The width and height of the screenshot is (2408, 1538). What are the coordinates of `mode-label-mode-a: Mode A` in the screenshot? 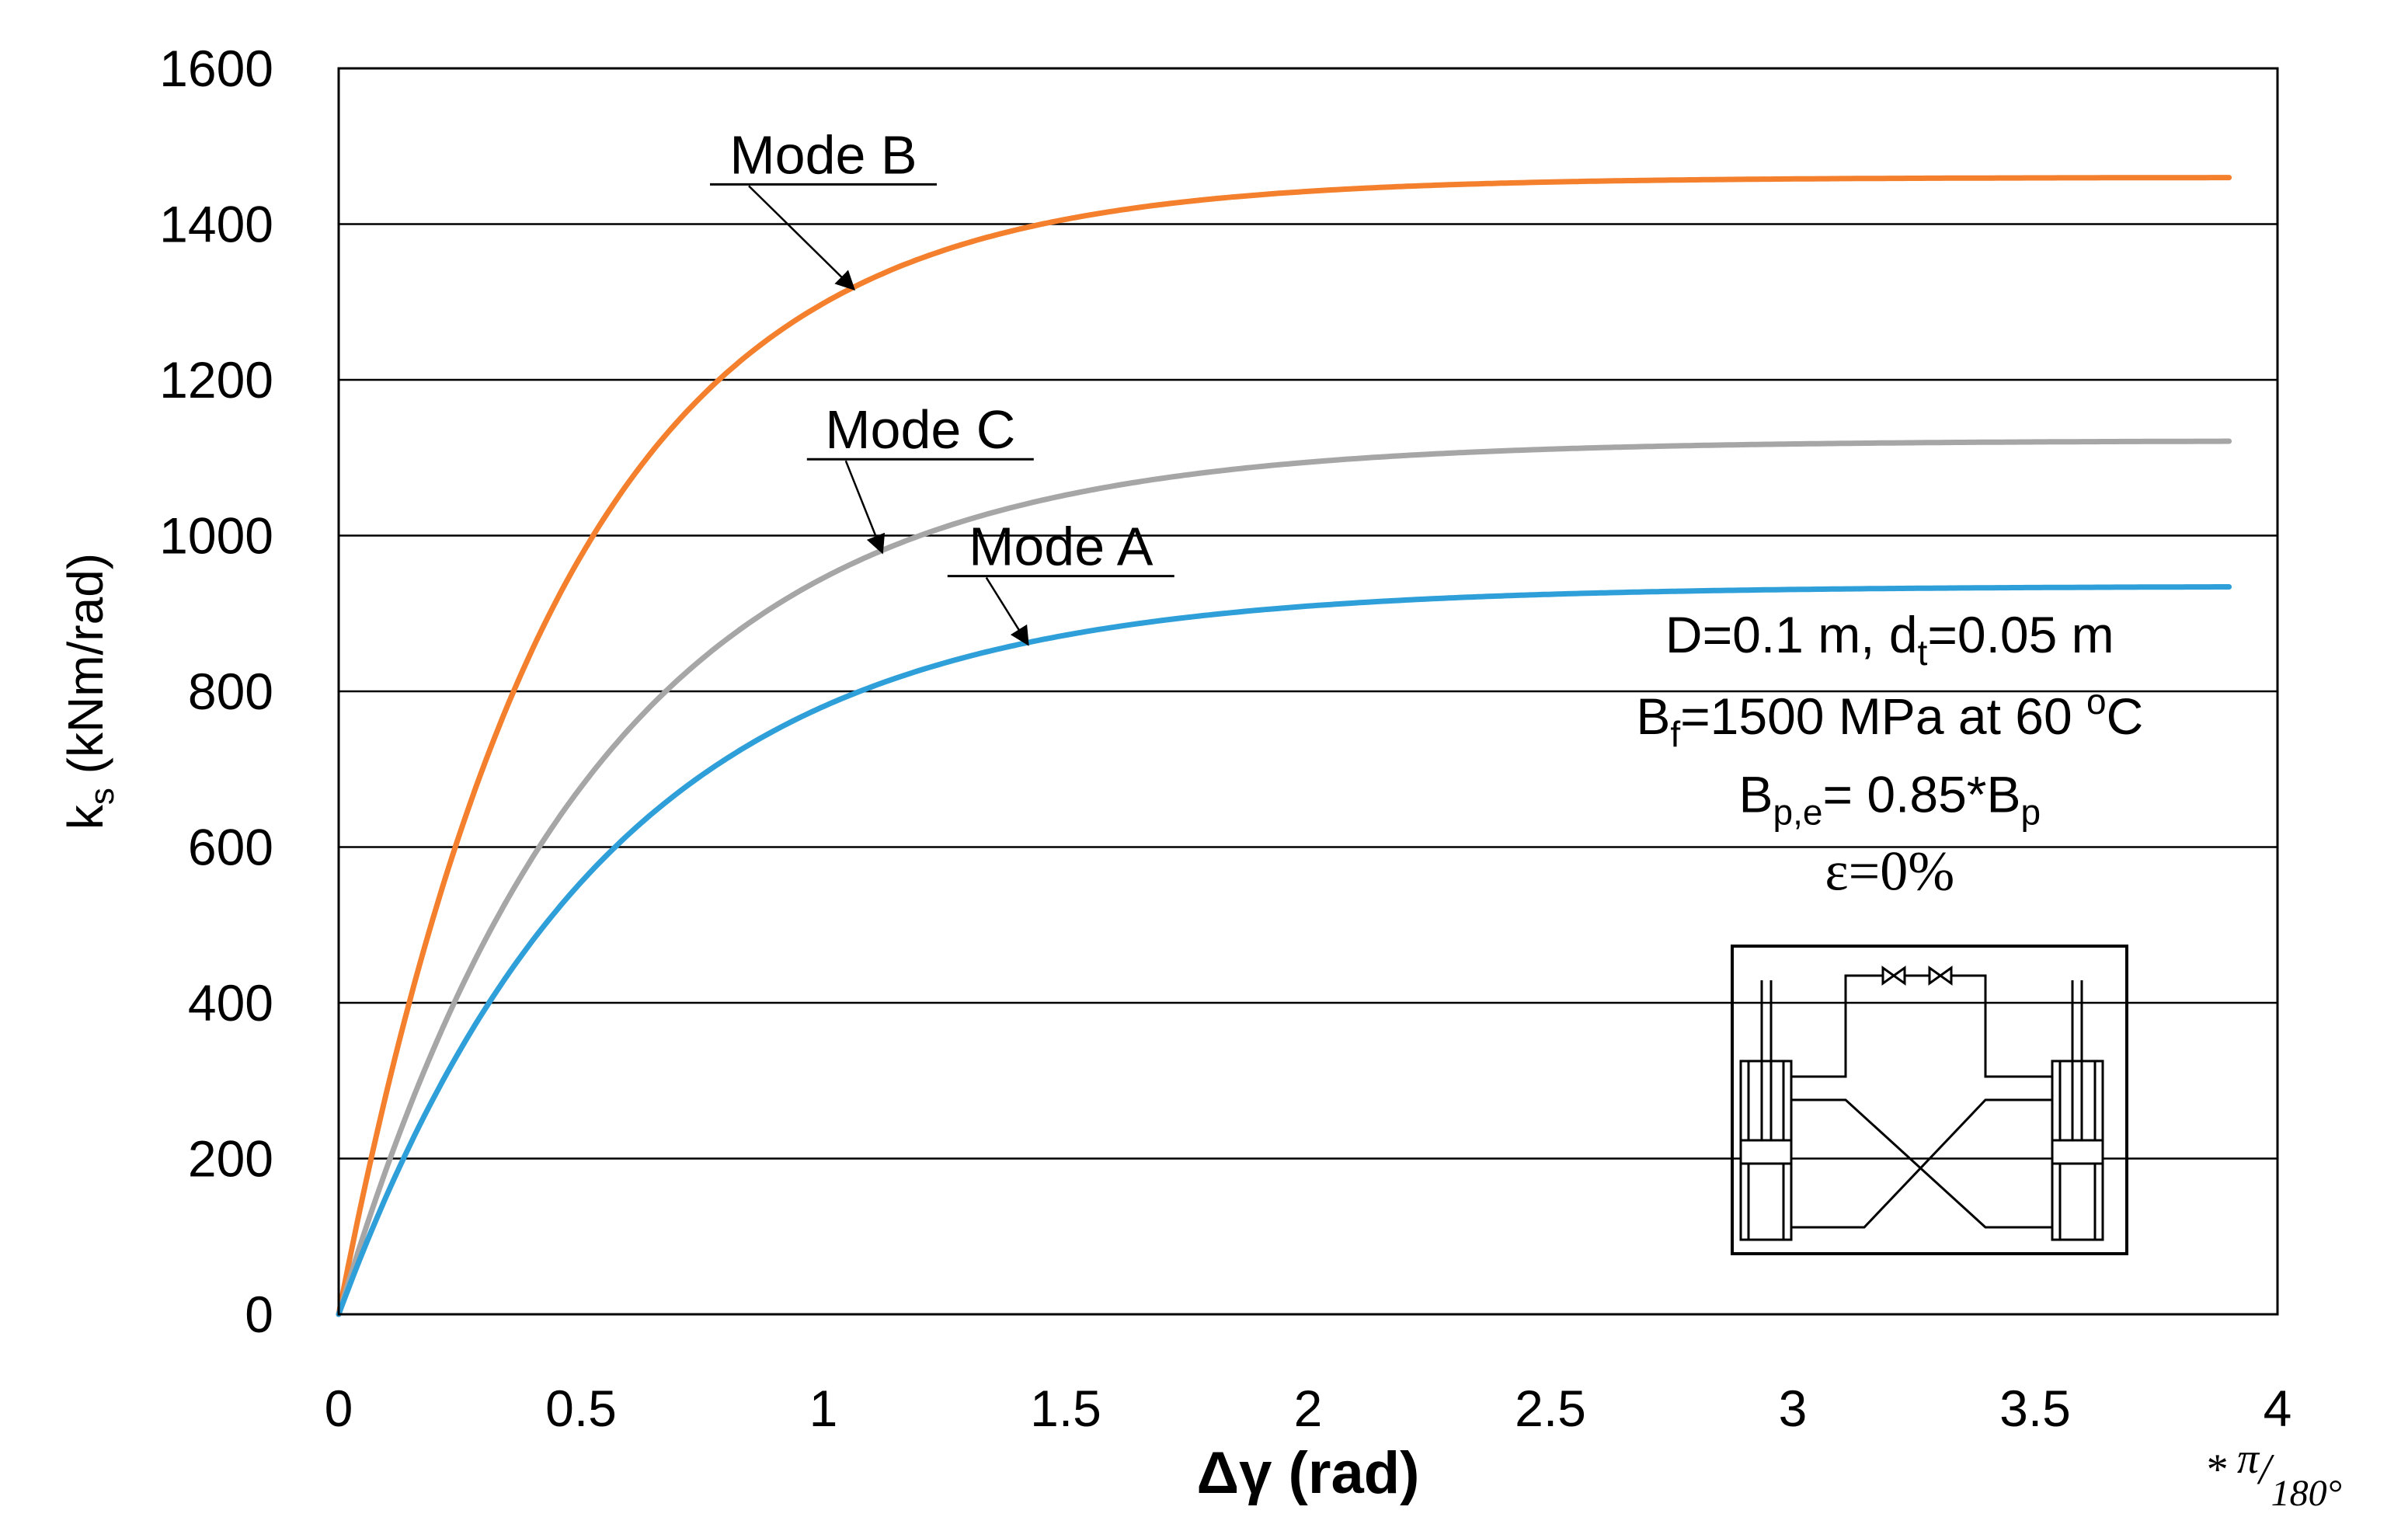 It's located at (1061, 547).